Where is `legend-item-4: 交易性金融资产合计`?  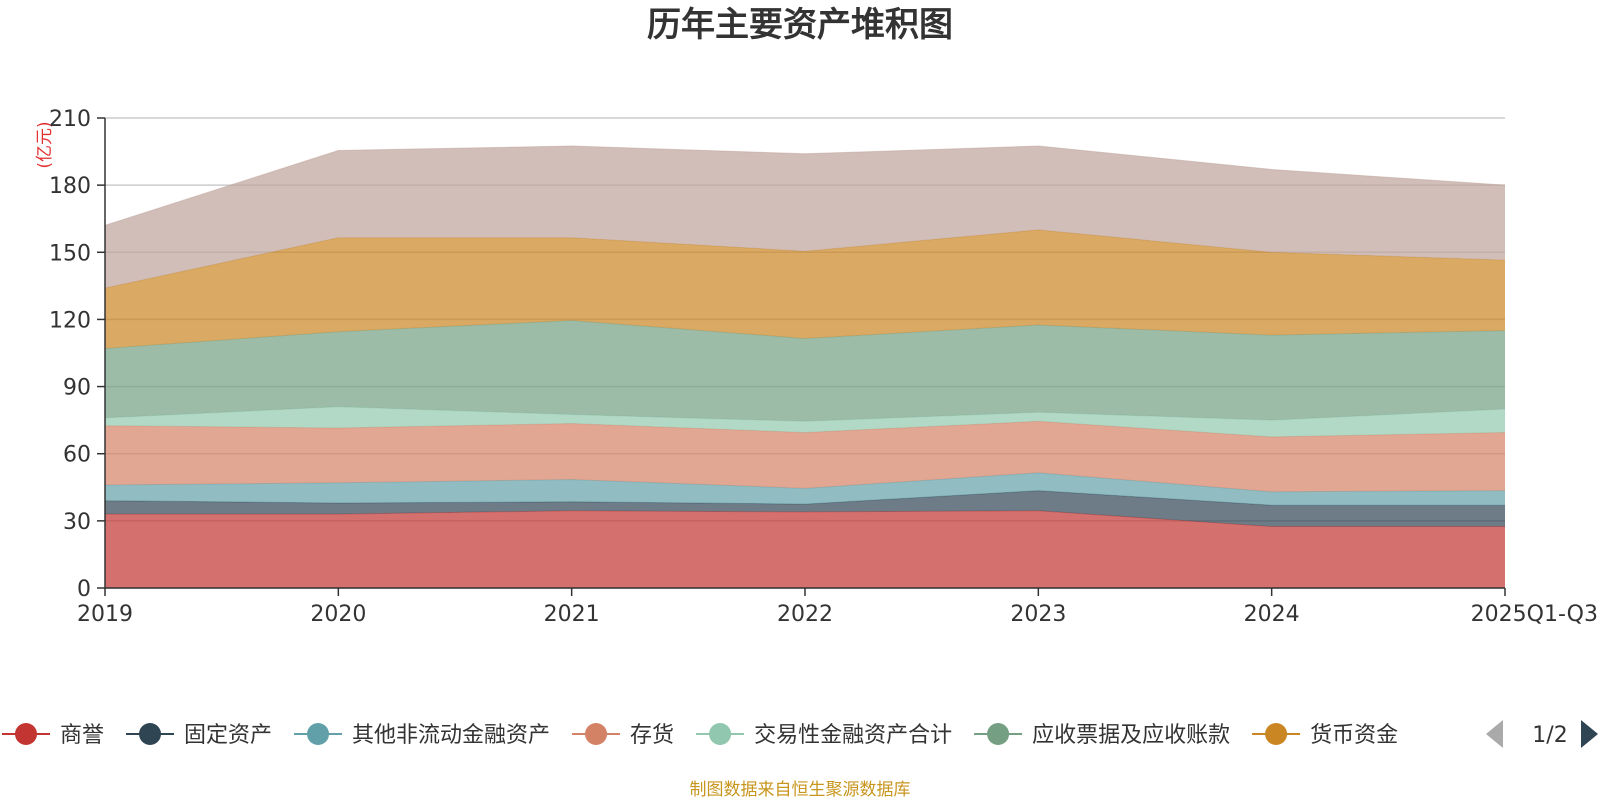 legend-item-4: 交易性金融资产合计 is located at coordinates (824, 735).